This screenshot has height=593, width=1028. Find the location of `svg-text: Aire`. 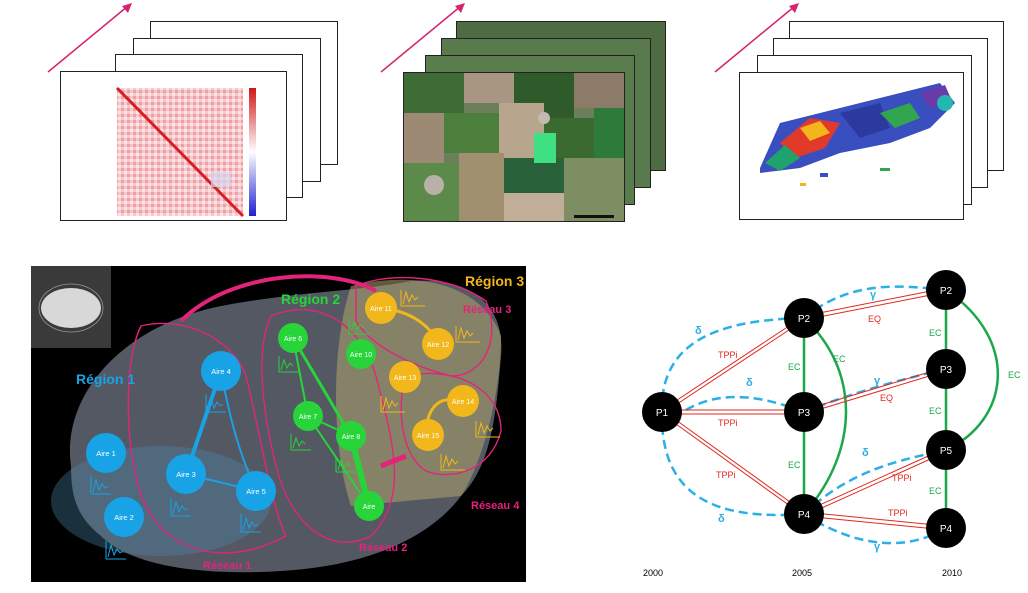

svg-text: Aire is located at coordinates (369, 507).